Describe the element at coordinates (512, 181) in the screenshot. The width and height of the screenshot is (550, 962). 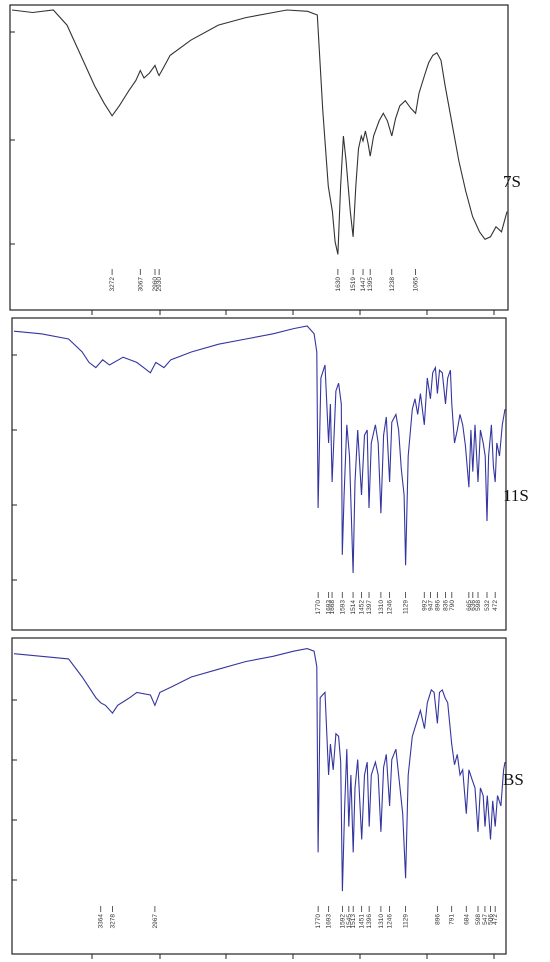
I see `spectrum-label-7s: 7S` at that location.